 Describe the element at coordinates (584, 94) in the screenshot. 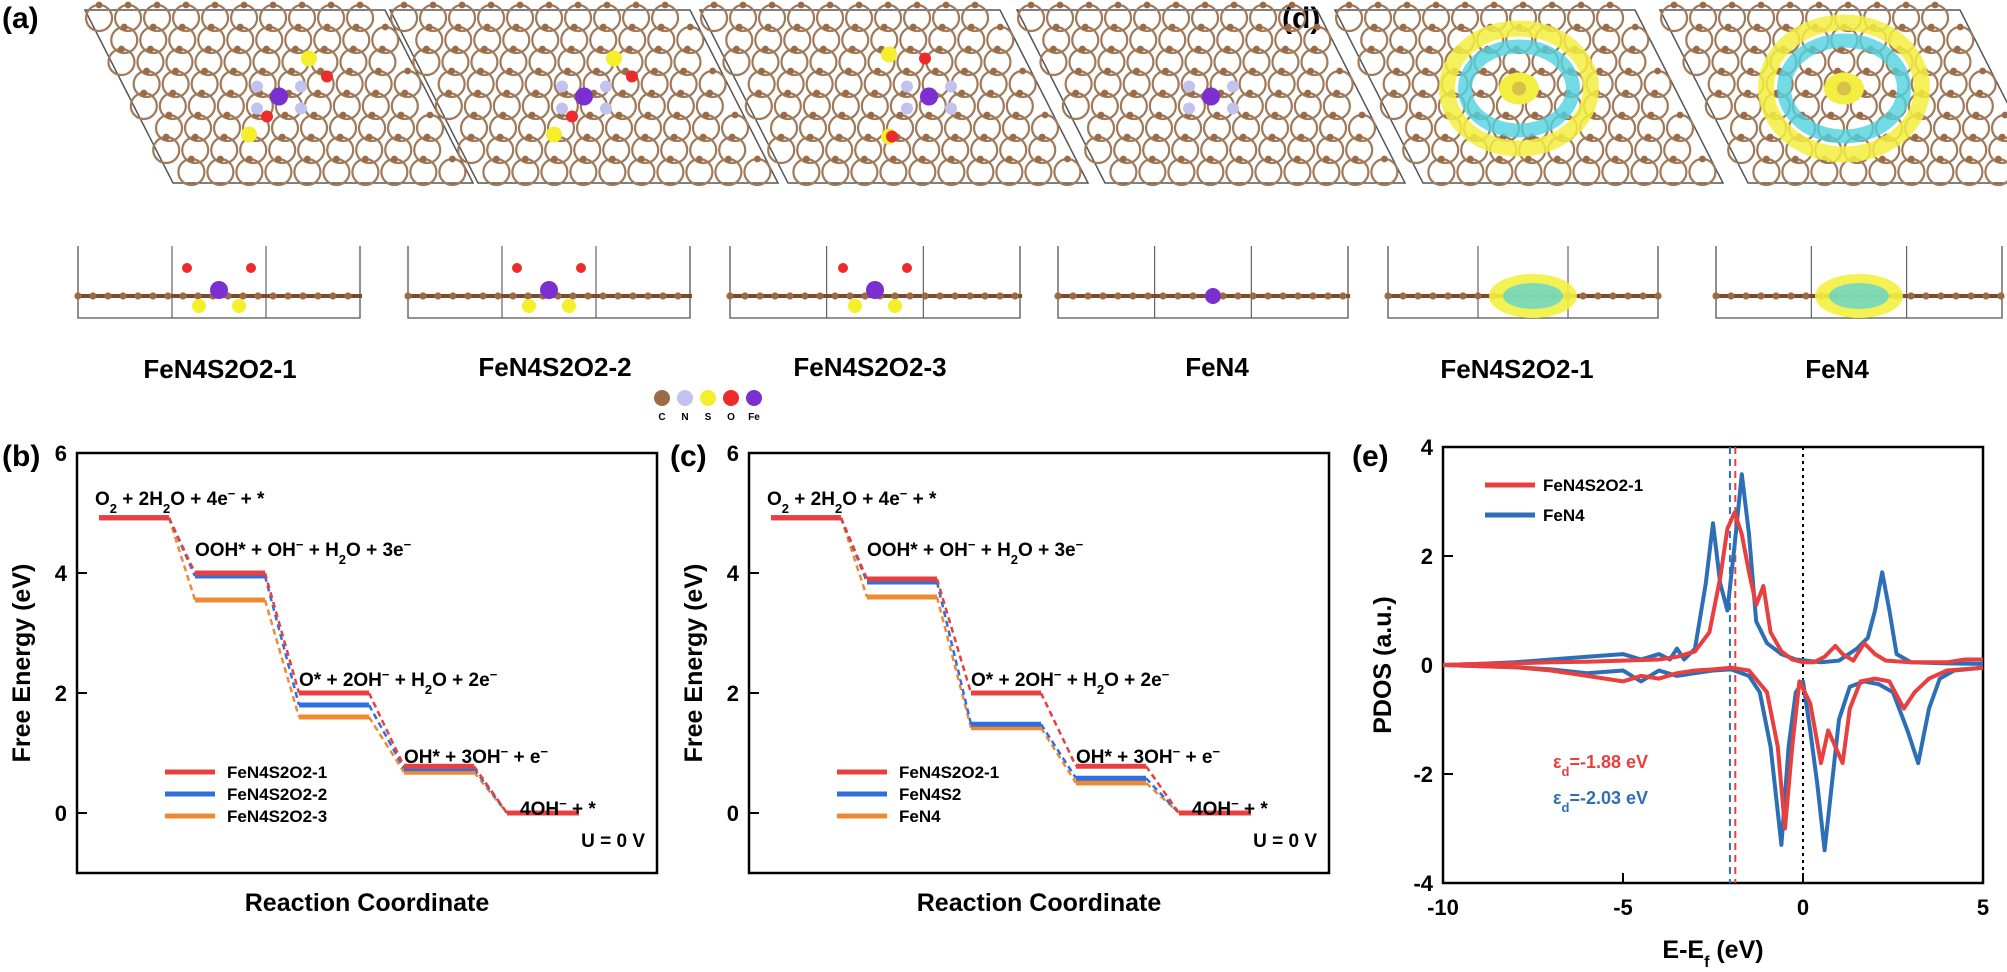

I see `structure-top-view` at that location.